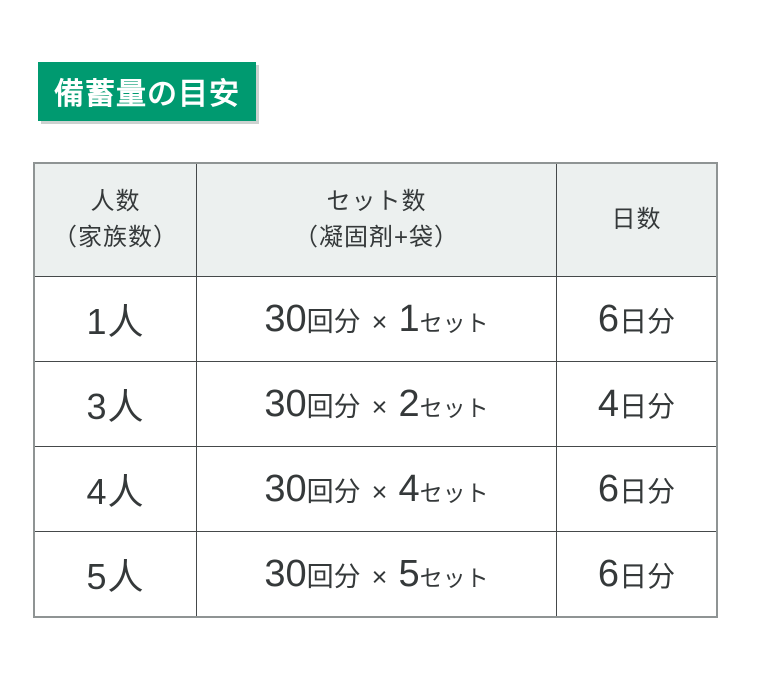 The image size is (760, 680). What do you see at coordinates (116, 319) in the screenshot?
I see `people-cell: 1人` at bounding box center [116, 319].